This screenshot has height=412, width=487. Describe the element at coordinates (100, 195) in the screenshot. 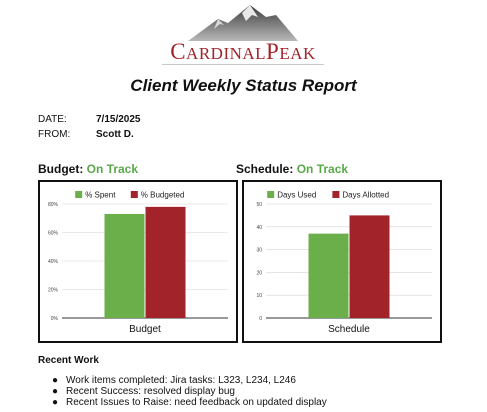

I see `legend-label: % Spent` at that location.